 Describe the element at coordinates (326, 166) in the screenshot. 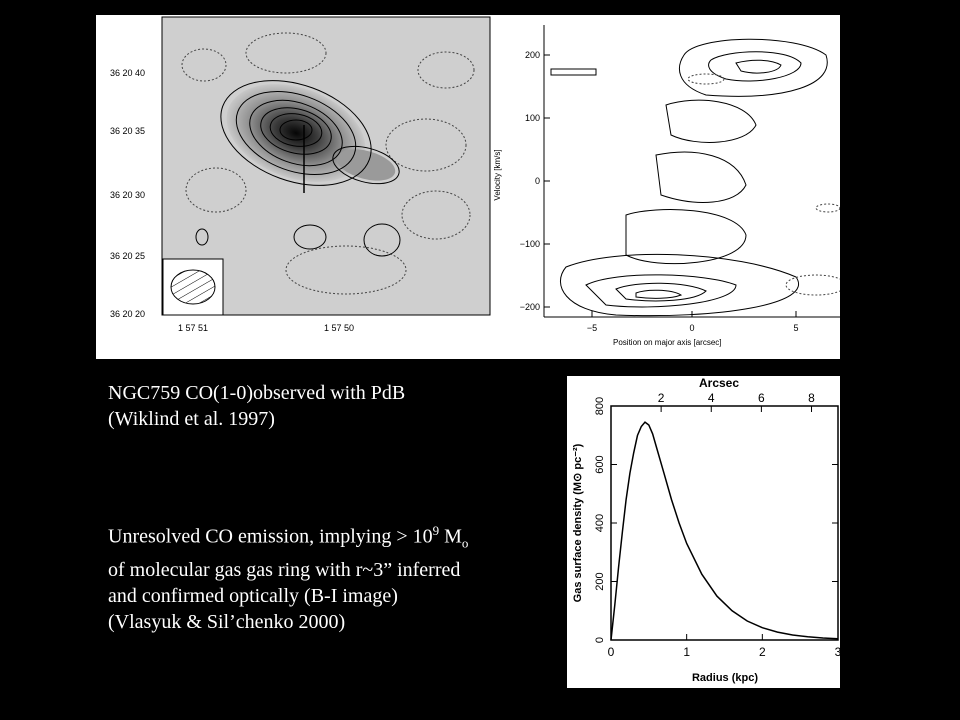

I see `co-intensity-map` at that location.